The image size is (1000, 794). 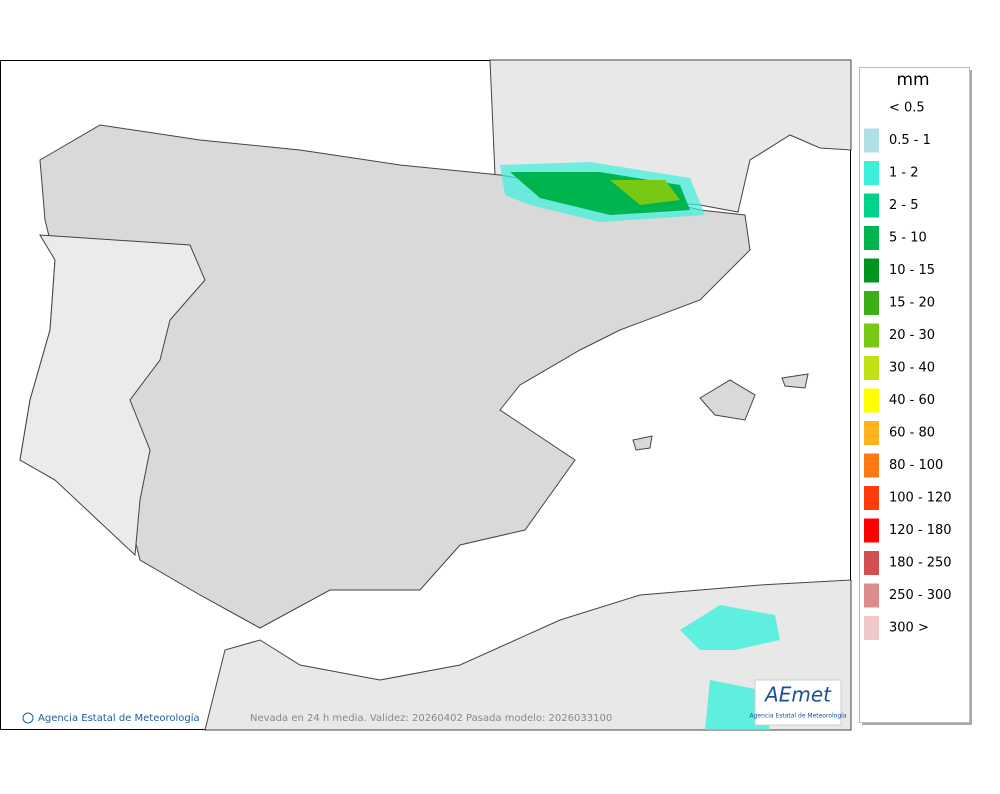 I want to click on logo-box, so click(x=798, y=702).